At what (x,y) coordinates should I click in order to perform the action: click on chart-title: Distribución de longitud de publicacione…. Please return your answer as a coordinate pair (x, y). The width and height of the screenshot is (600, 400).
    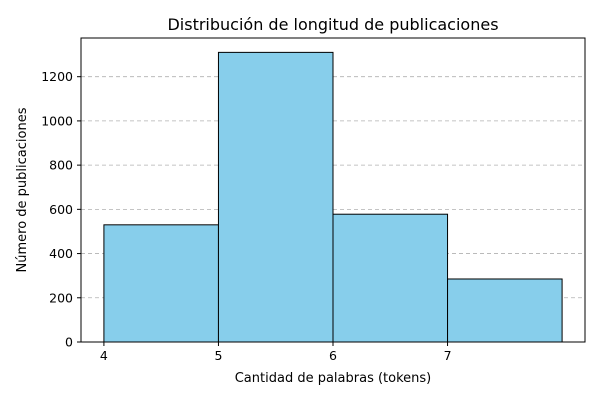
    Looking at the image, I should click on (332, 24).